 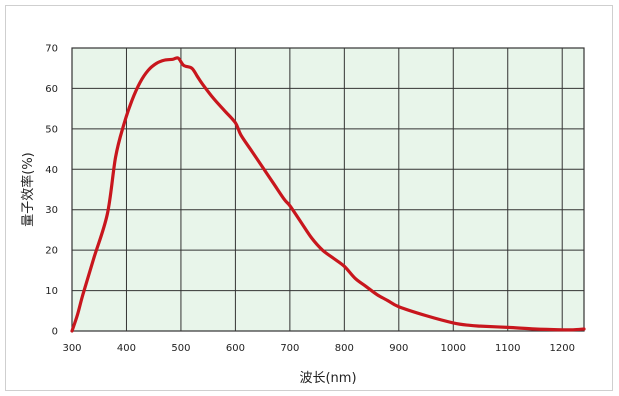 What do you see at coordinates (55, 332) in the screenshot?
I see `y-tick-label: 0` at bounding box center [55, 332].